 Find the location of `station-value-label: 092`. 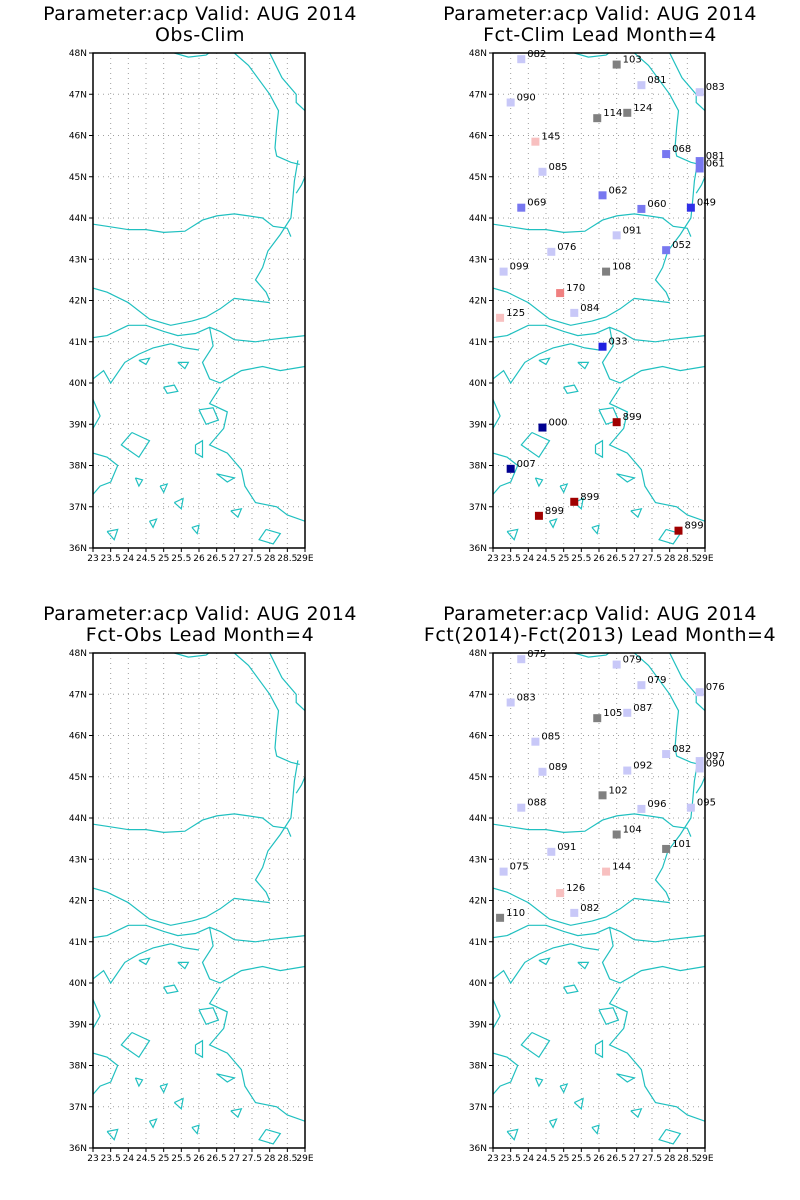

station-value-label: 092 is located at coordinates (642, 766).